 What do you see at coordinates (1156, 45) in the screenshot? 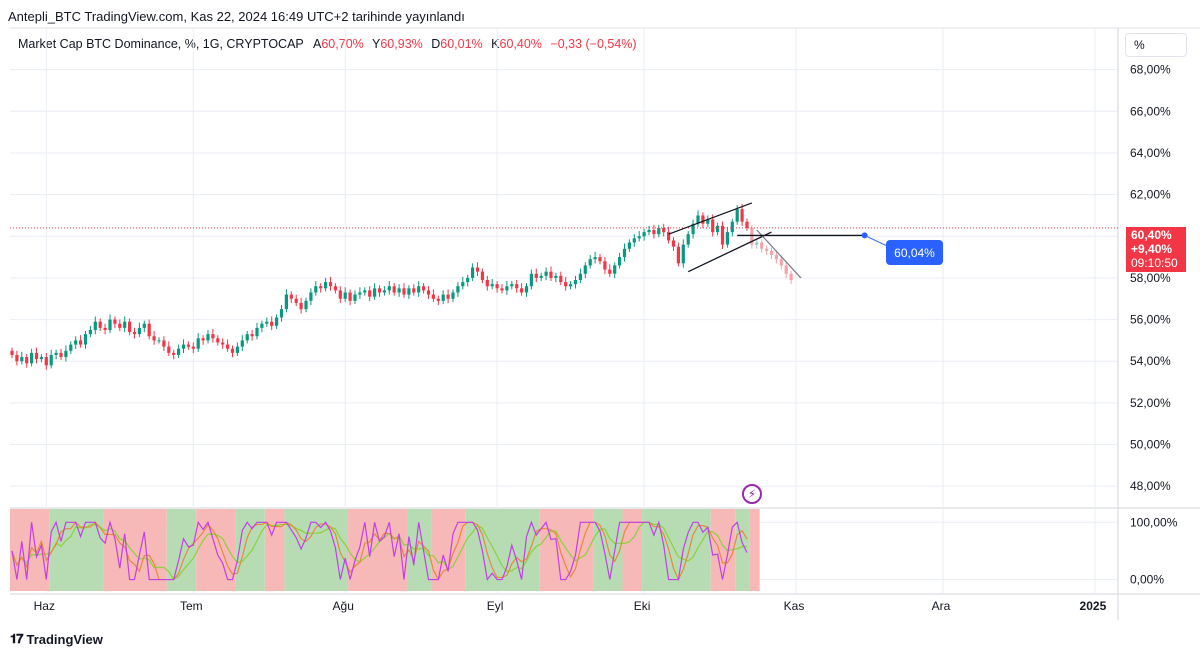
I see `scale-percent-button: %` at bounding box center [1156, 45].